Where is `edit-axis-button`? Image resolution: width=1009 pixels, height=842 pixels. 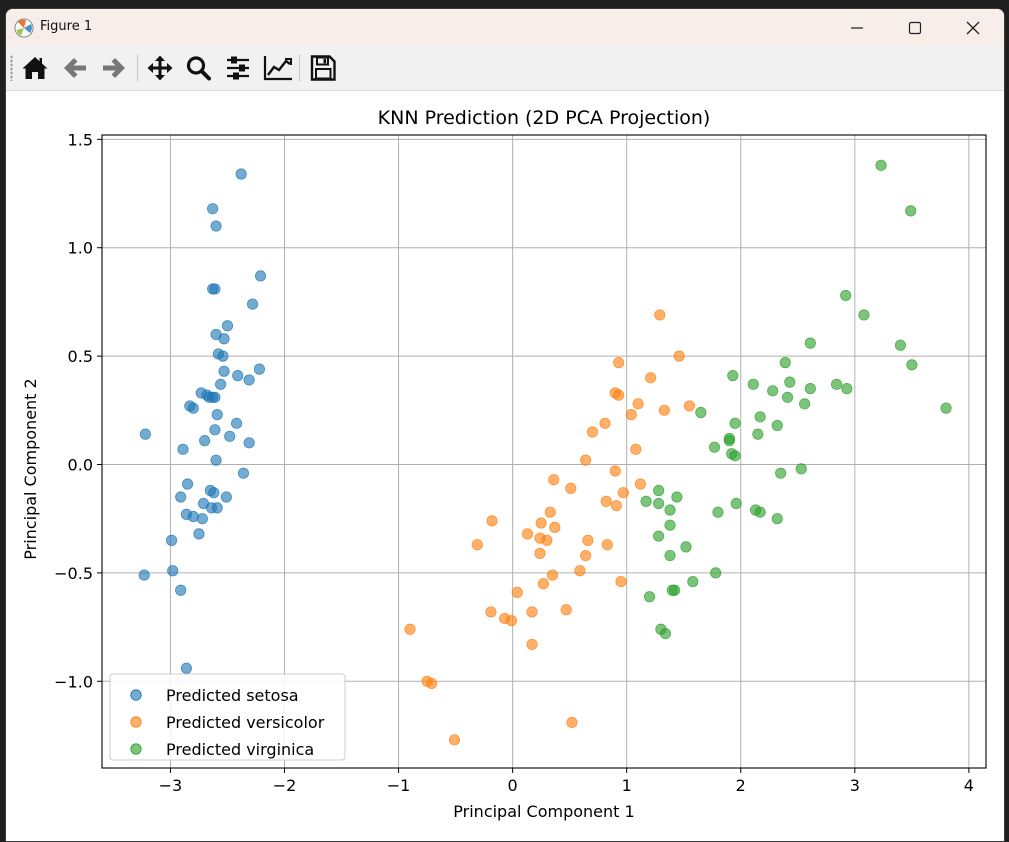
edit-axis-button is located at coordinates (277, 68).